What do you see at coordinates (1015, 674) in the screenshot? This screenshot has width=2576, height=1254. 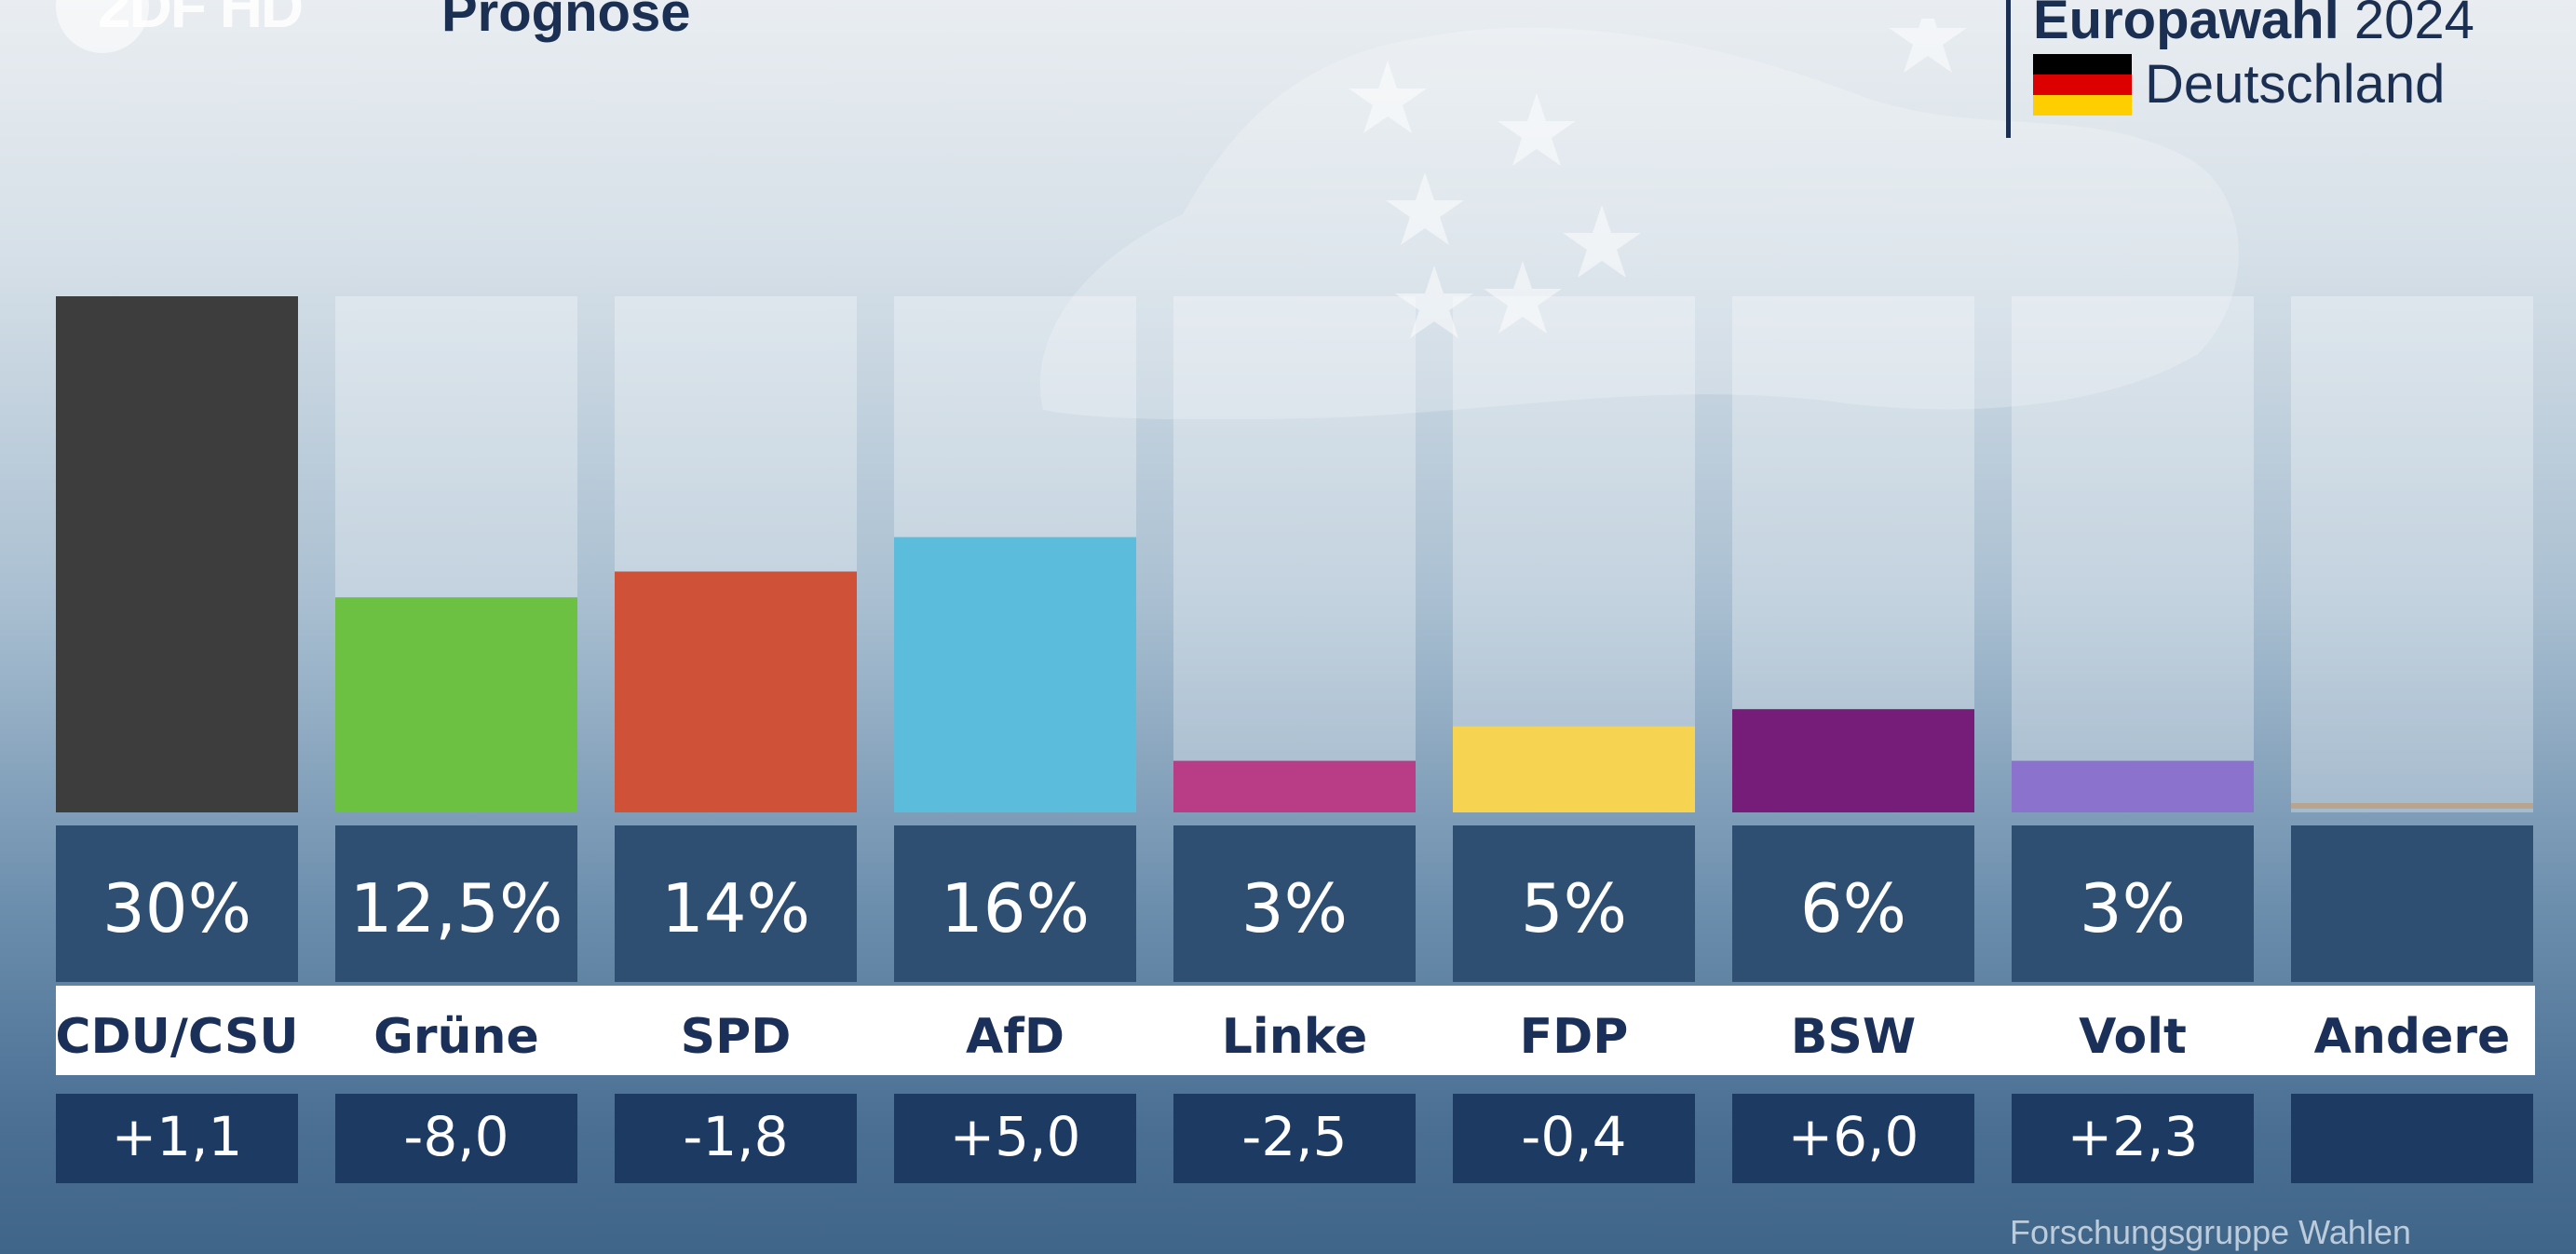 I see `bar-afd` at bounding box center [1015, 674].